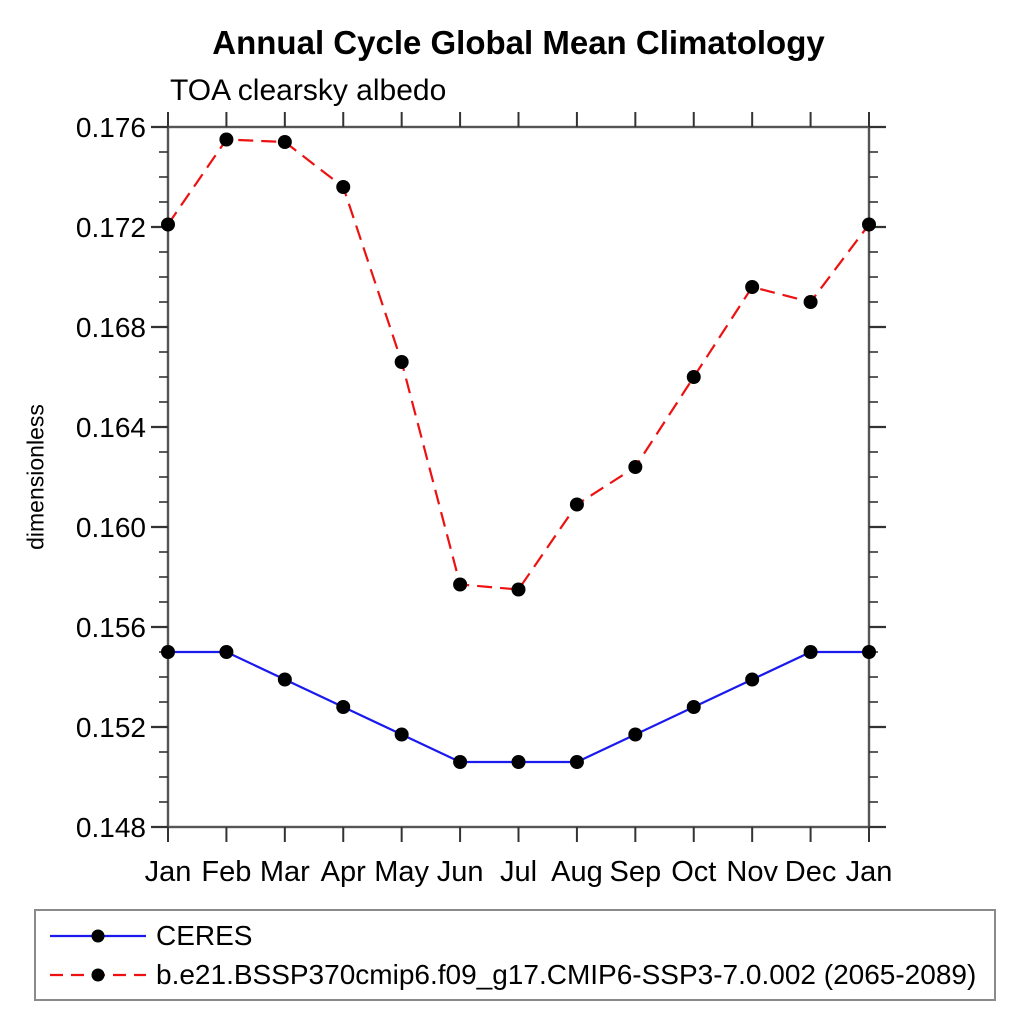 The height and width of the screenshot is (1024, 1024). Describe the element at coordinates (111, 527) in the screenshot. I see `y-tick-label: 0.160` at that location.